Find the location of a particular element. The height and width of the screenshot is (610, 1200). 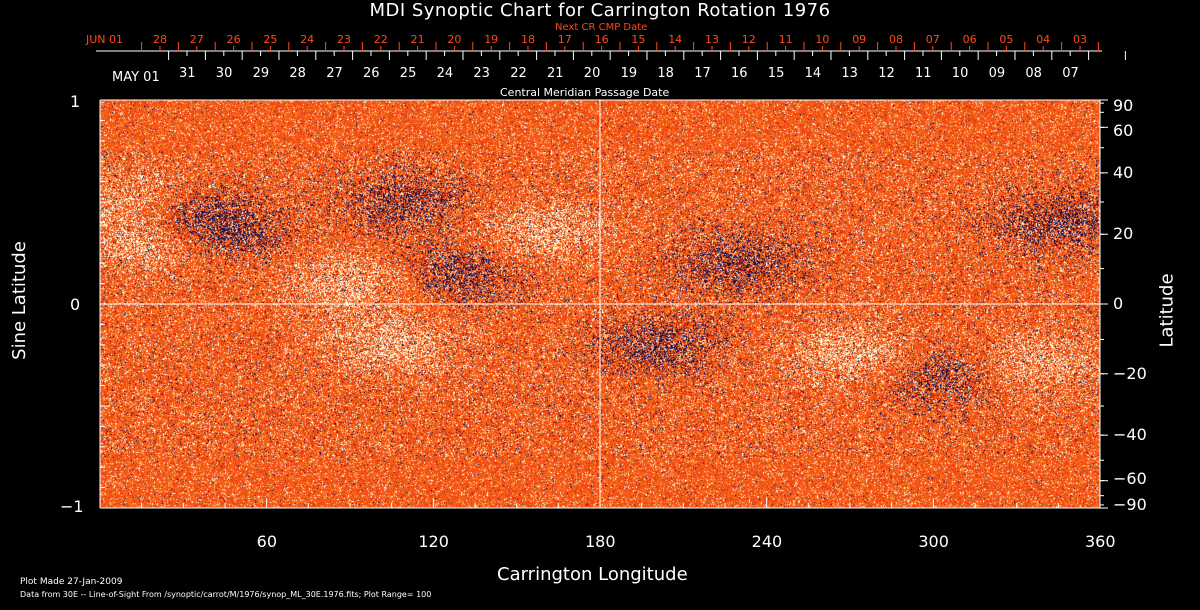

next-cmp-date-label: 16 is located at coordinates (601, 39).